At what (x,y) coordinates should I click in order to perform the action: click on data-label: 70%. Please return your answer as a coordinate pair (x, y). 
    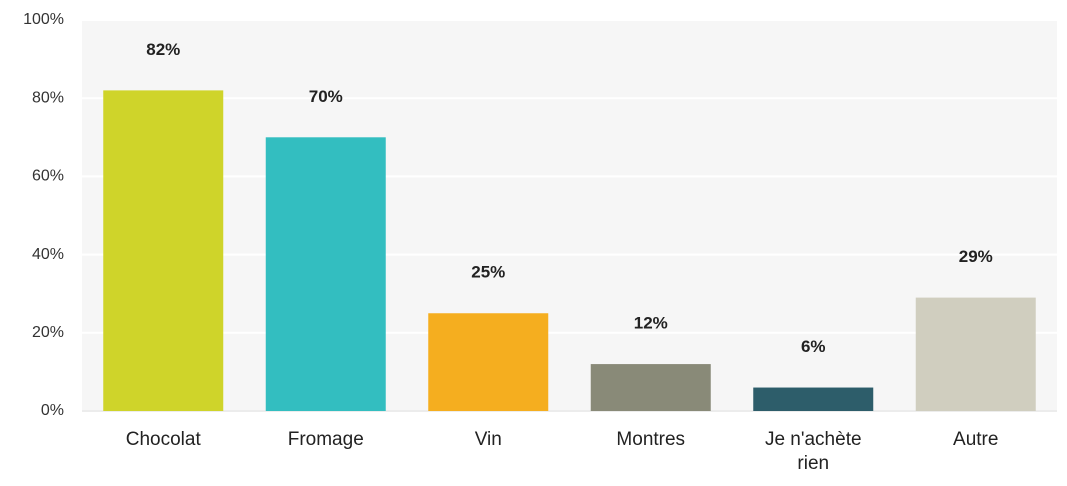
    Looking at the image, I should click on (326, 96).